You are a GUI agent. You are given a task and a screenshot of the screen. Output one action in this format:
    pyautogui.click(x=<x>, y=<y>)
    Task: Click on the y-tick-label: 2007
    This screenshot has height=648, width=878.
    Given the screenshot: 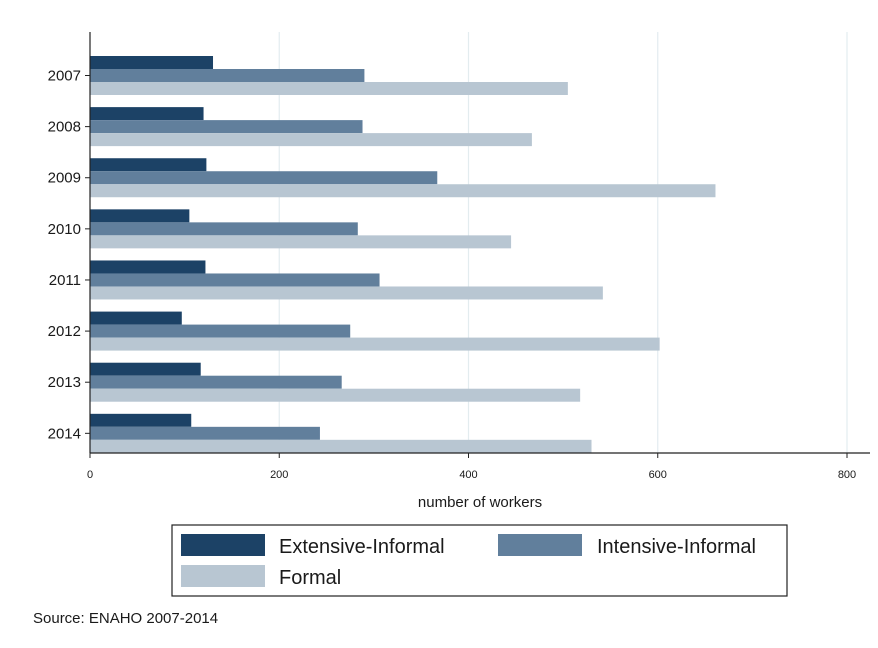 What is the action you would take?
    pyautogui.click(x=64, y=76)
    